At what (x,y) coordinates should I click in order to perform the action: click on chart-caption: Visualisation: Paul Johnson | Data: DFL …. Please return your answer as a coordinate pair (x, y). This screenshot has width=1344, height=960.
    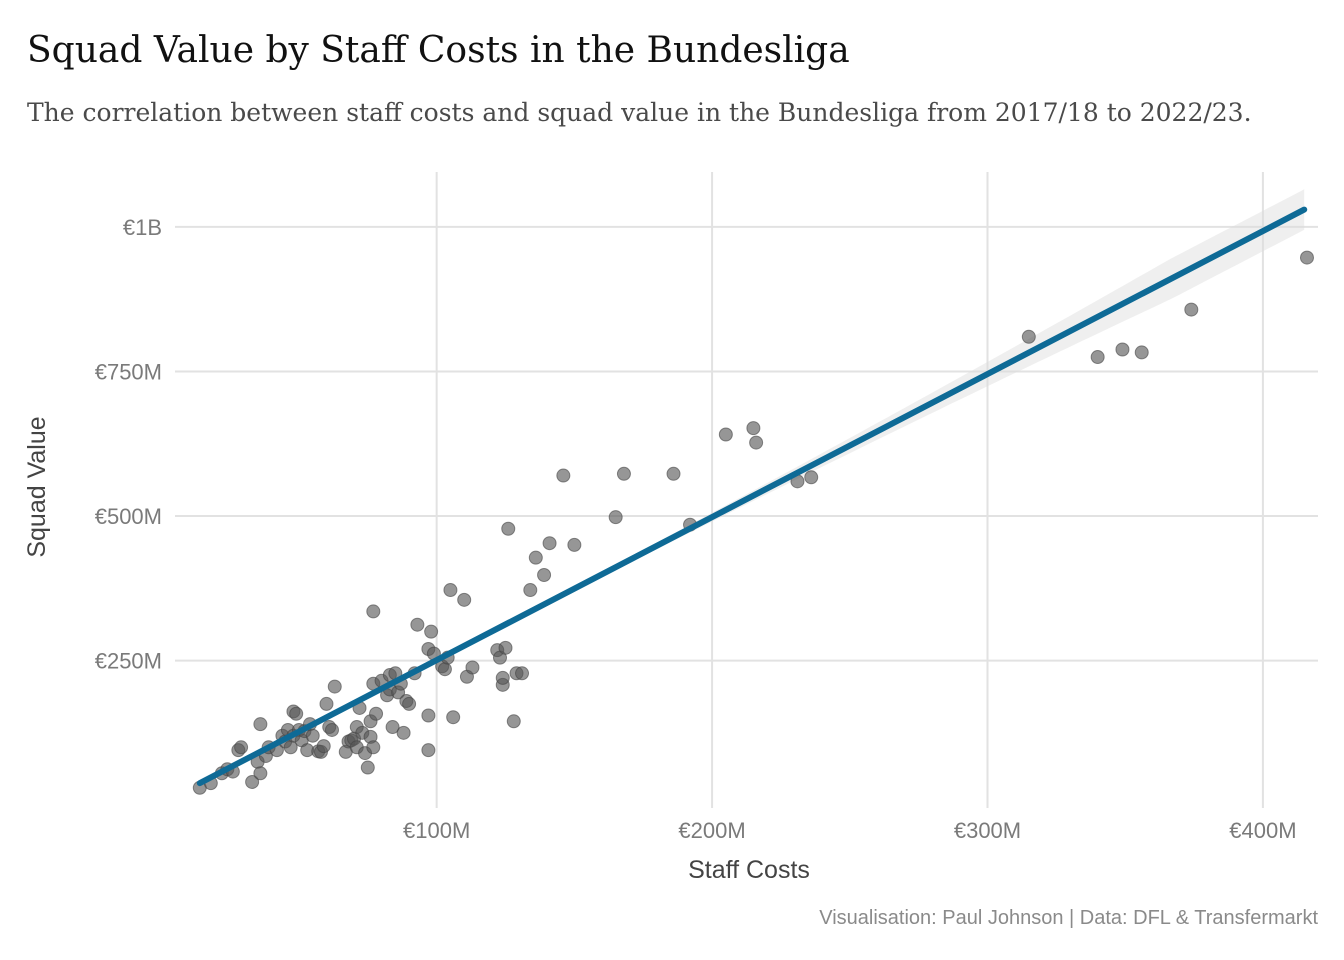
    Looking at the image, I should click on (1068, 918).